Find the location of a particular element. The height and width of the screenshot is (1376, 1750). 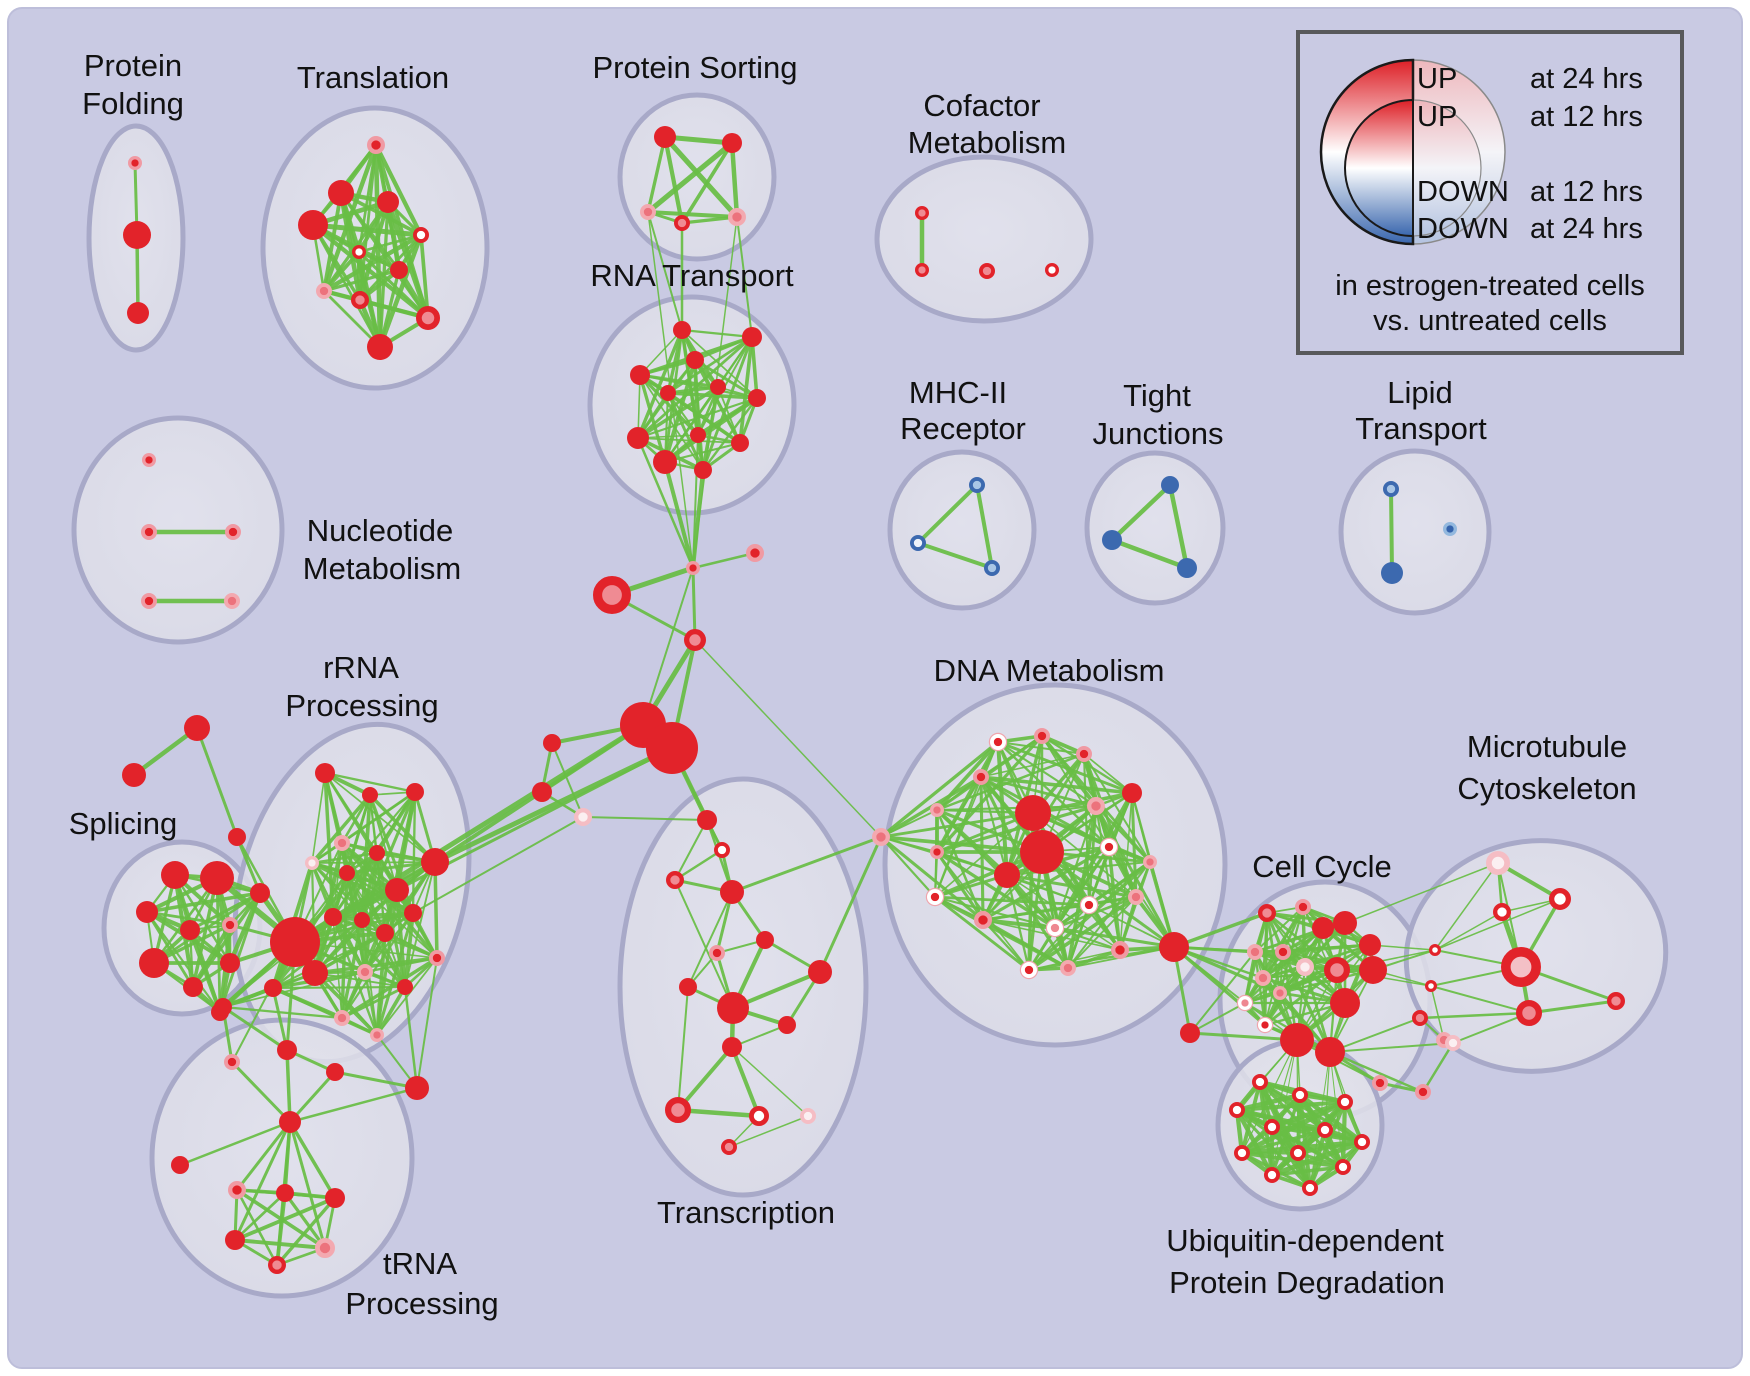

cluster-label-microtubule-cytoskeleton: Cytoskeleton is located at coordinates (1546, 788).